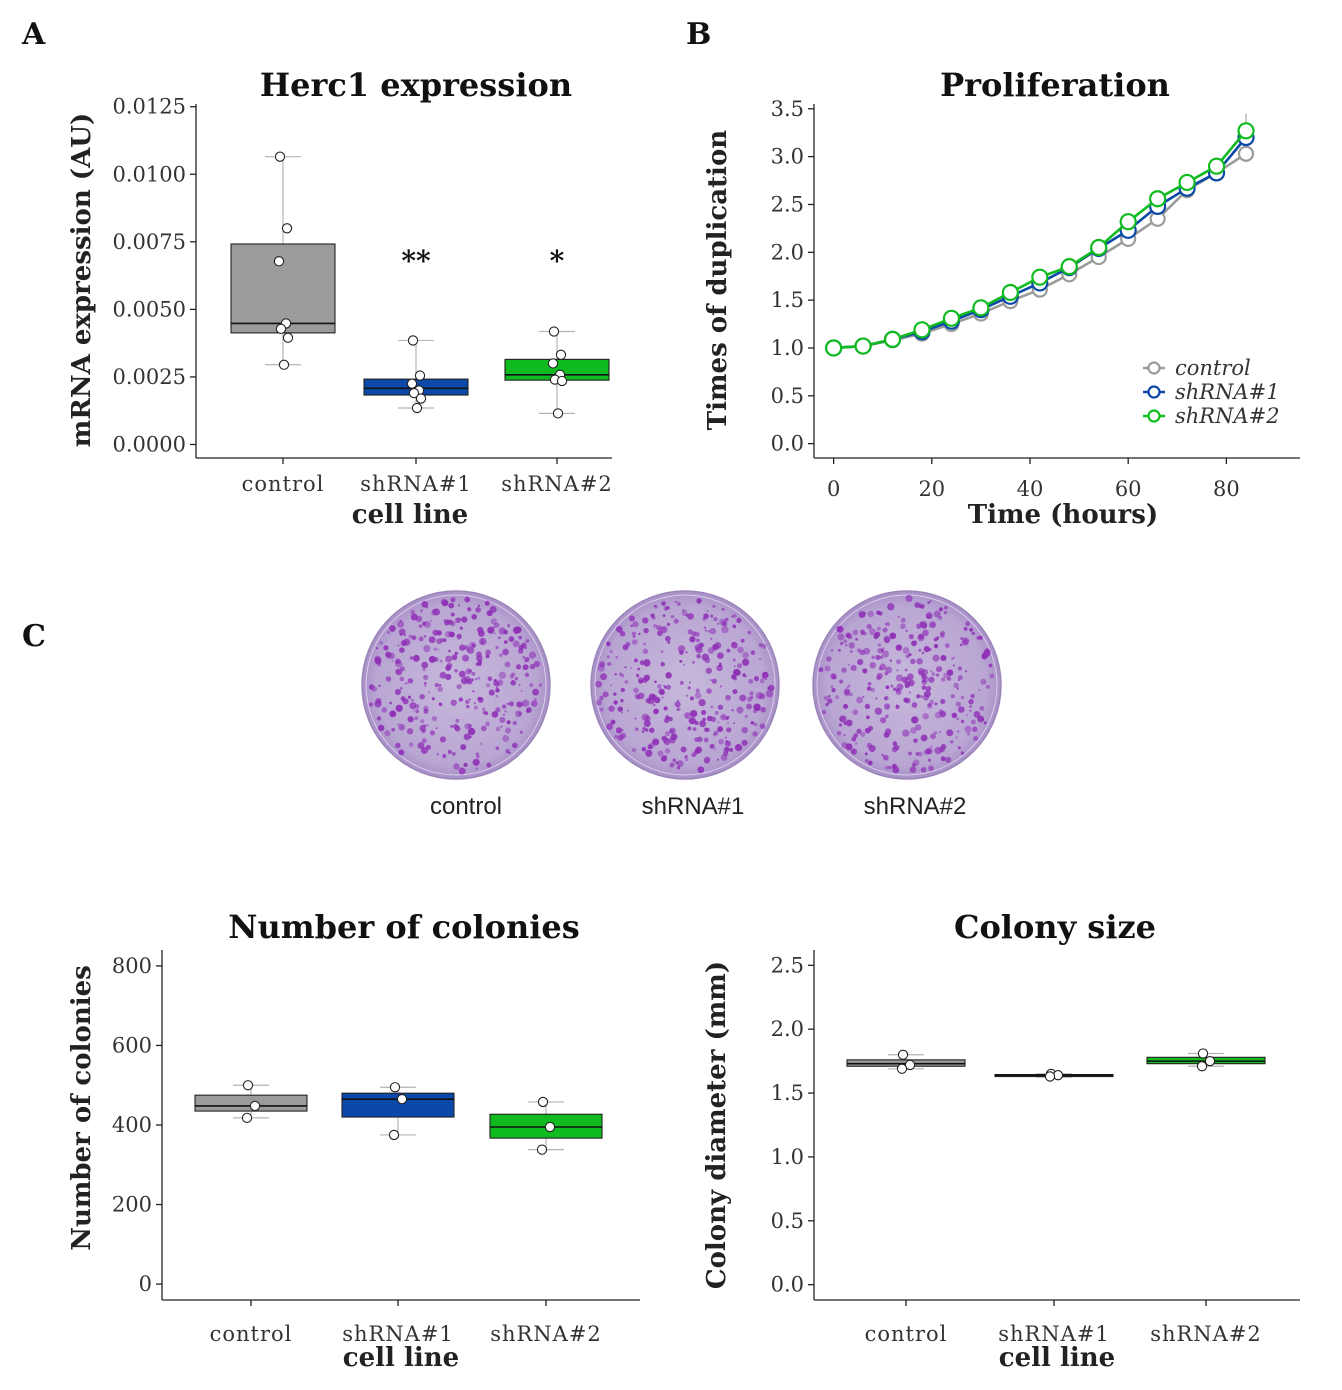 The image size is (1342, 1390). Describe the element at coordinates (1227, 416) in the screenshot. I see `legend-label: shRNA#2` at that location.